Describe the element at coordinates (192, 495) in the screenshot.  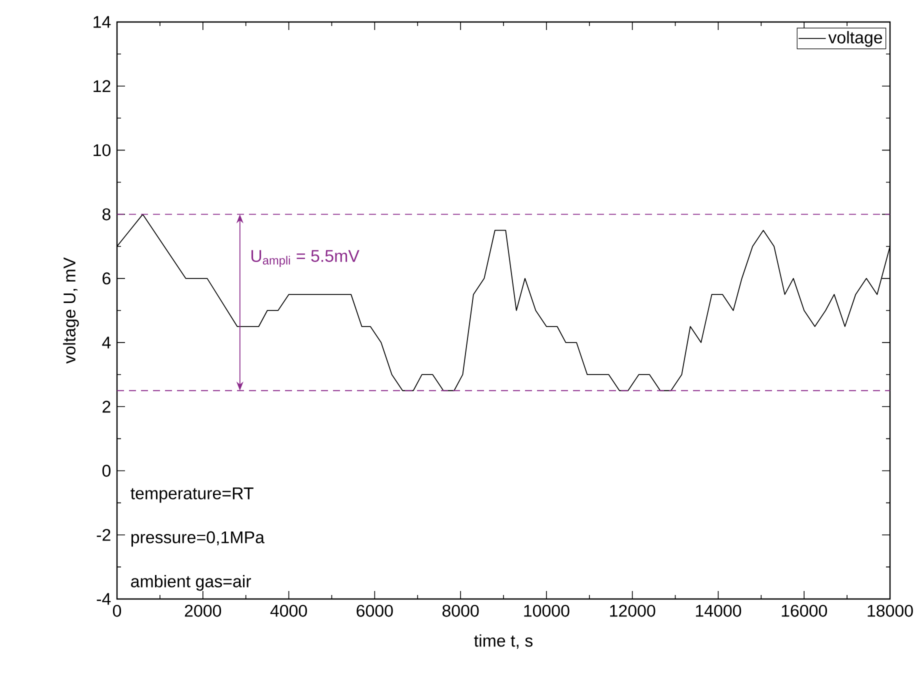
I see `annotation: temperature=RT` at that location.